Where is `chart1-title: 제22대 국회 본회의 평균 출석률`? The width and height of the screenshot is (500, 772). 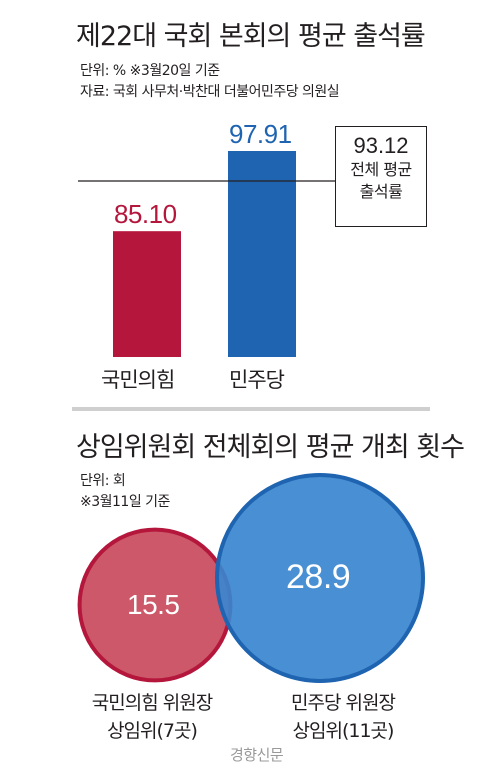 chart1-title: 제22대 국회 본회의 평균 출석률 is located at coordinates (251, 36).